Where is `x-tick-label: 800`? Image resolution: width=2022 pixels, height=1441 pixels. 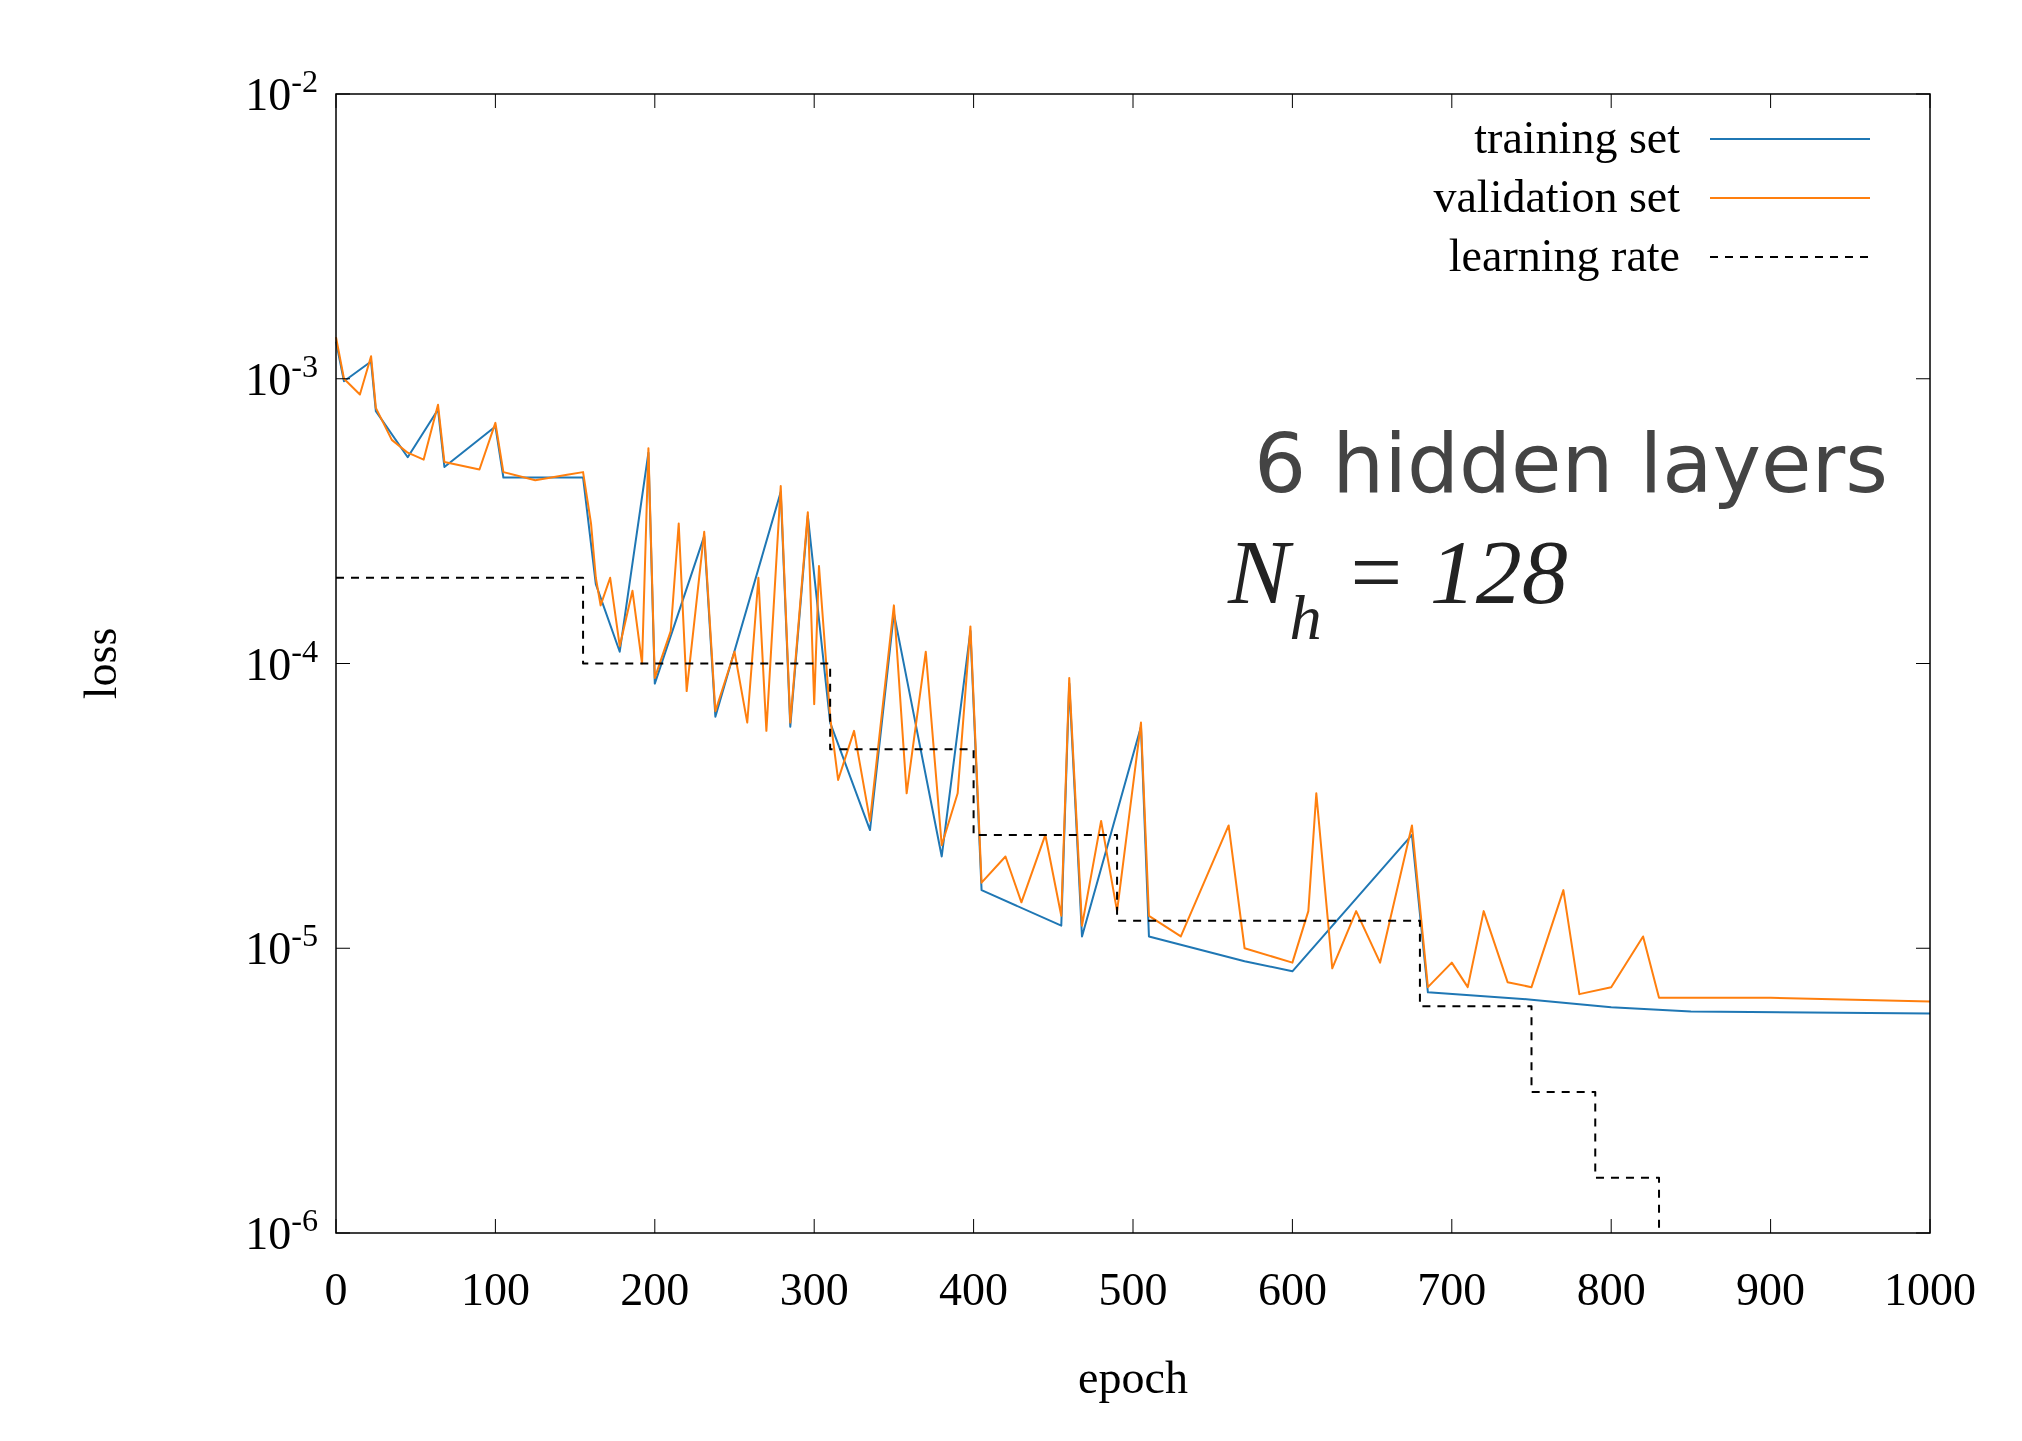
x-tick-label: 800 is located at coordinates (1611, 1289).